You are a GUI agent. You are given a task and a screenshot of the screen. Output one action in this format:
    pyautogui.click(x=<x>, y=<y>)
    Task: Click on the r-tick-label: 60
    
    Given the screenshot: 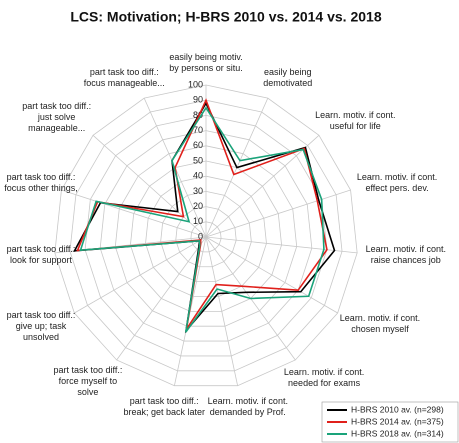 What is the action you would take?
    pyautogui.click(x=198, y=145)
    